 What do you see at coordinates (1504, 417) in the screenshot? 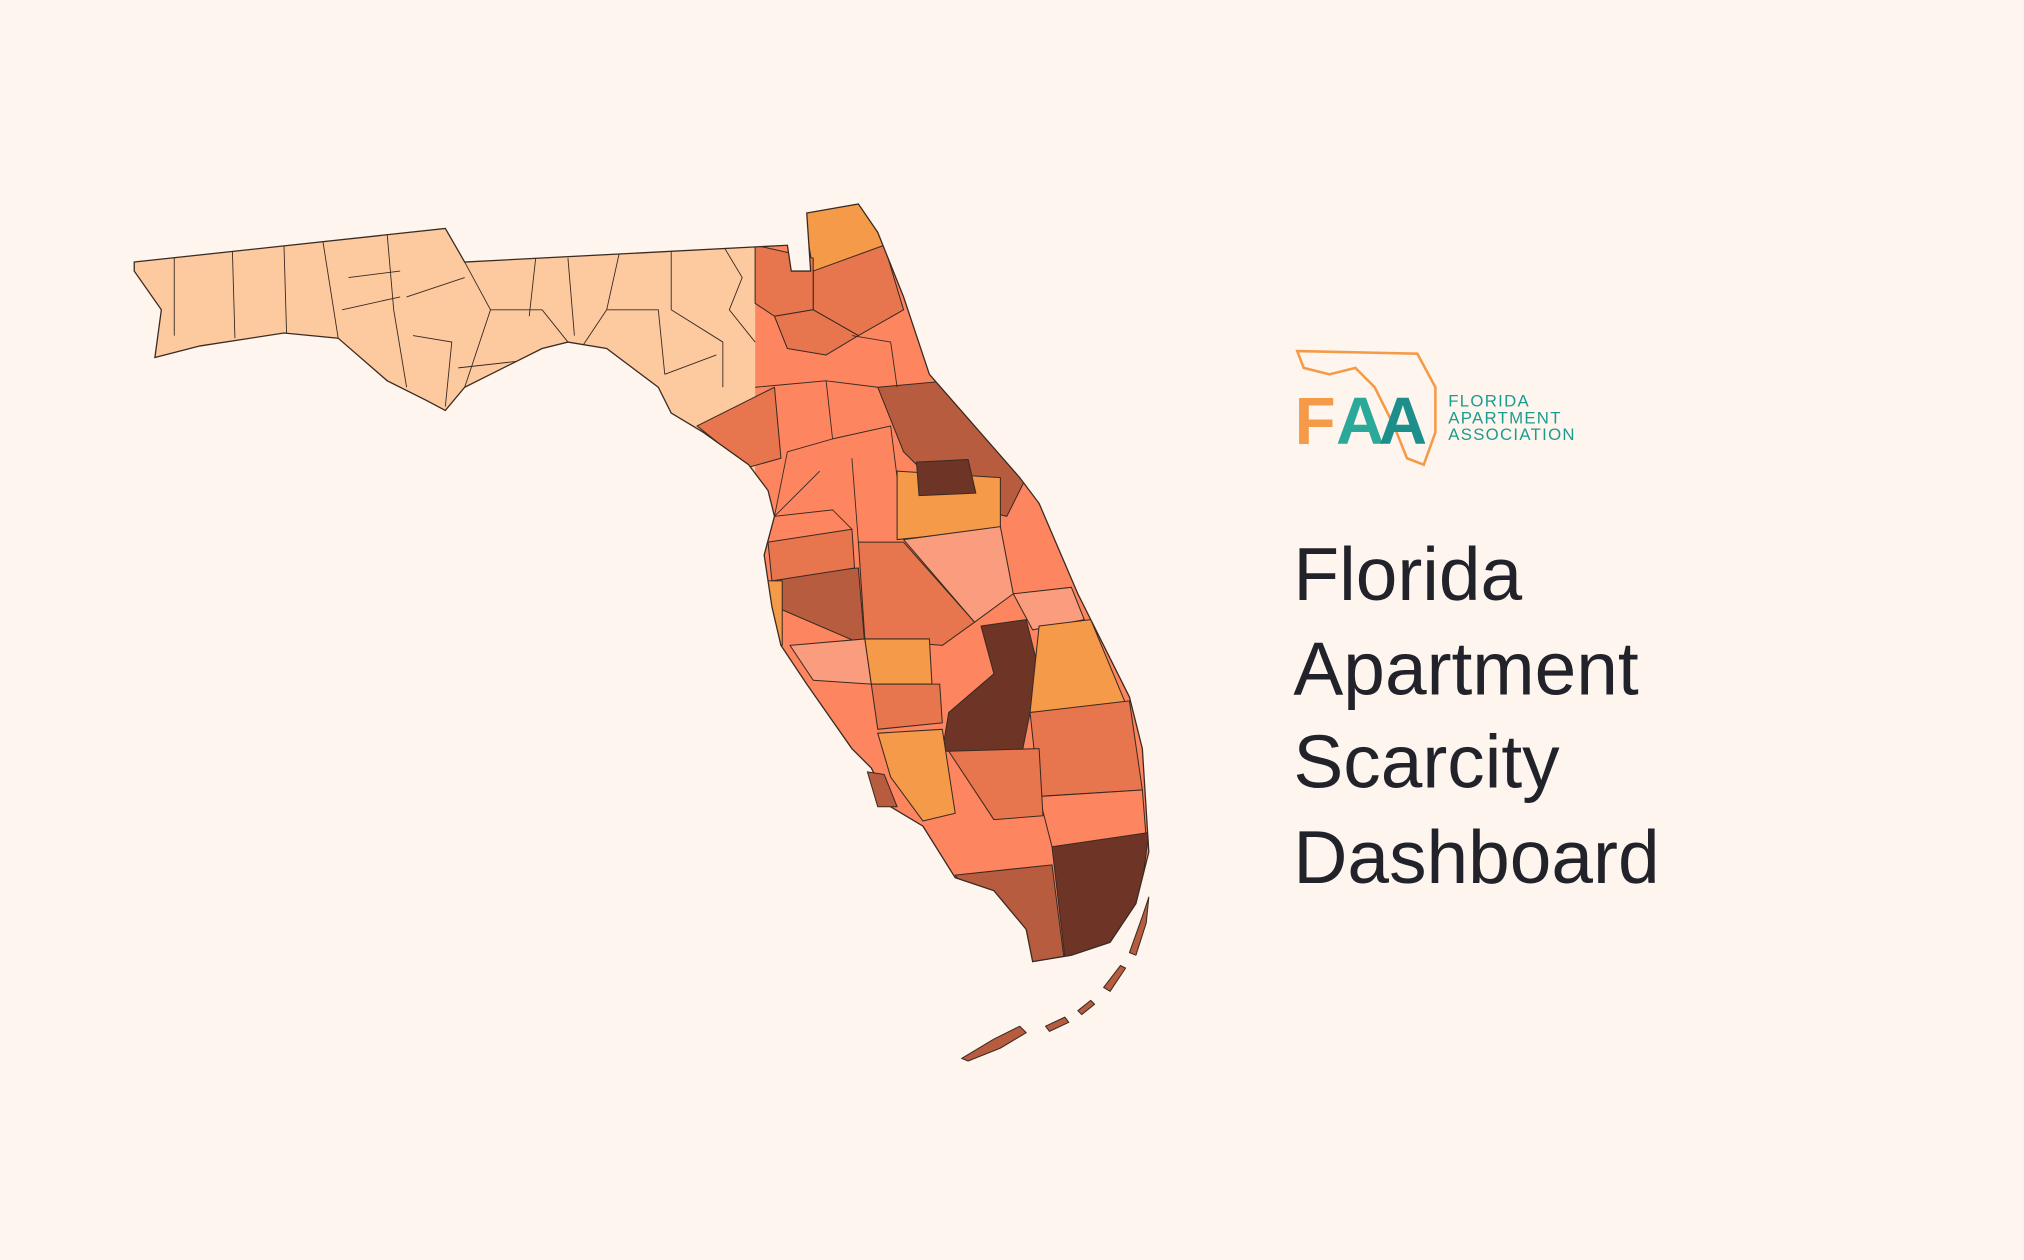
I see `logo-name: APARTMENT` at bounding box center [1504, 417].